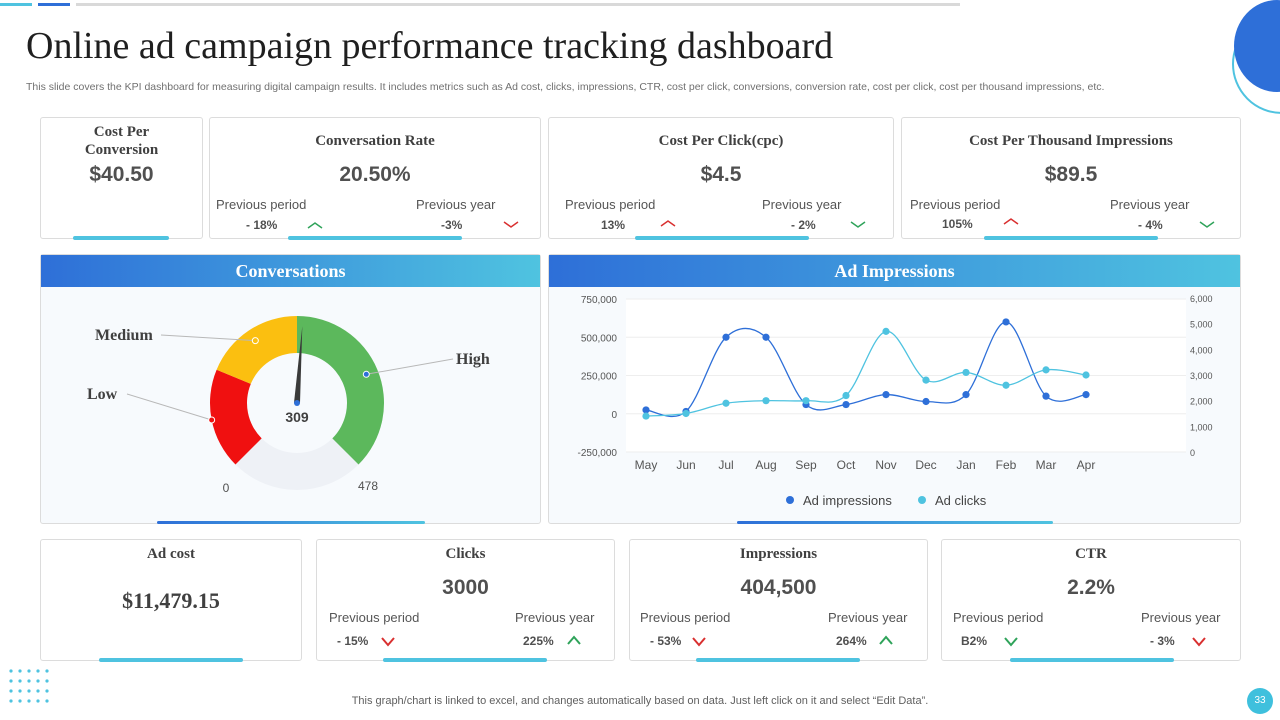  What do you see at coordinates (894, 271) in the screenshot?
I see `ad-impressions-panel-header: Ad Impressions` at bounding box center [894, 271].